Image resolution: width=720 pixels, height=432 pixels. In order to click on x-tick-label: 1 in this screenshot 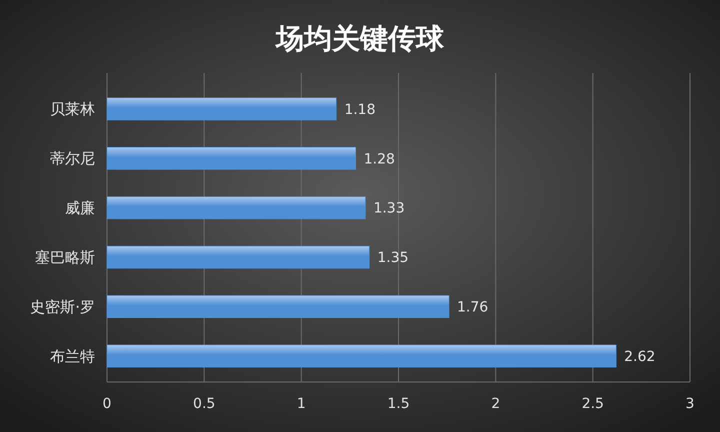, I will do `click(301, 404)`.